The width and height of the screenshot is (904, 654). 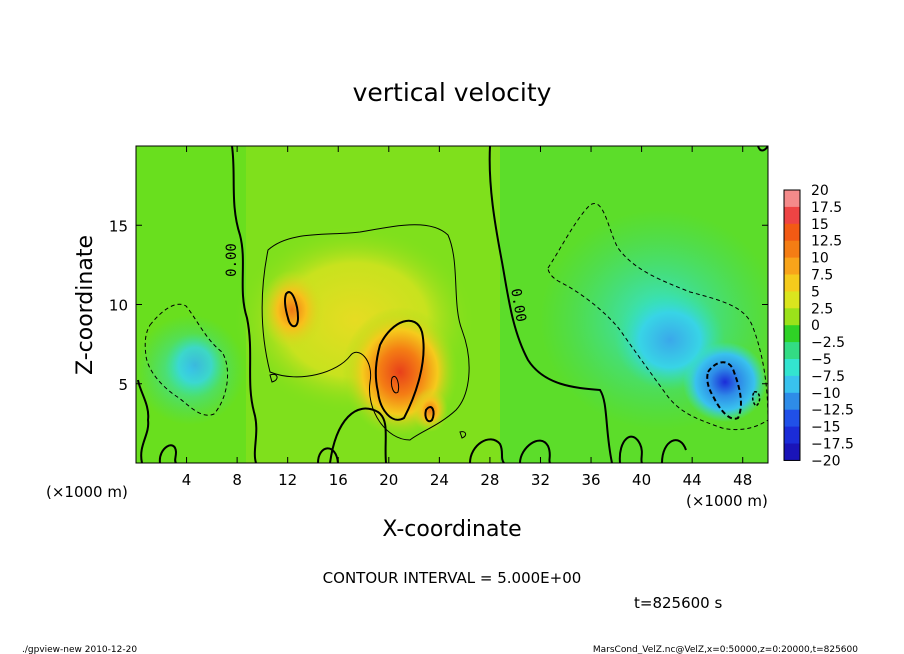 I want to click on colorbar-label: 15, so click(x=820, y=225).